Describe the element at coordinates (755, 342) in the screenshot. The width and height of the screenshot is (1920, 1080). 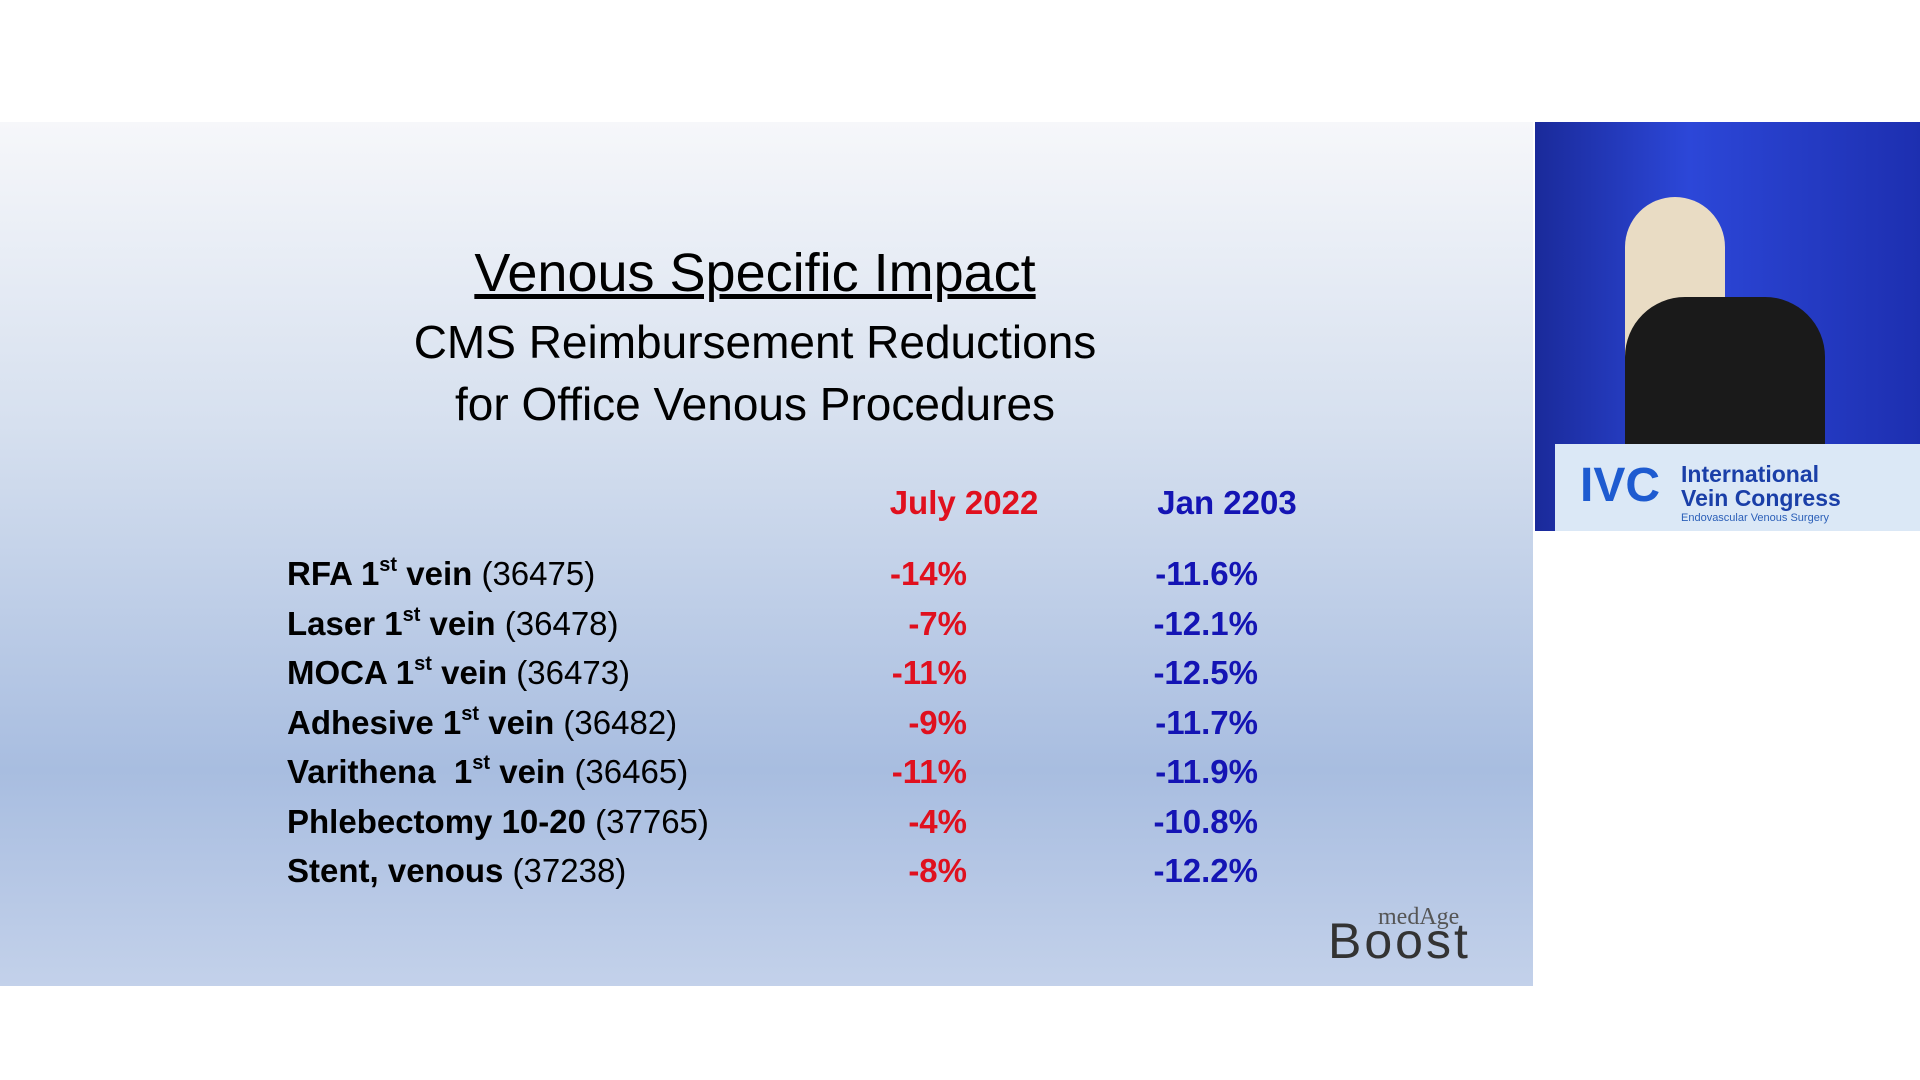
I see `subtitle: CMS Reimbursement Reductions` at that location.